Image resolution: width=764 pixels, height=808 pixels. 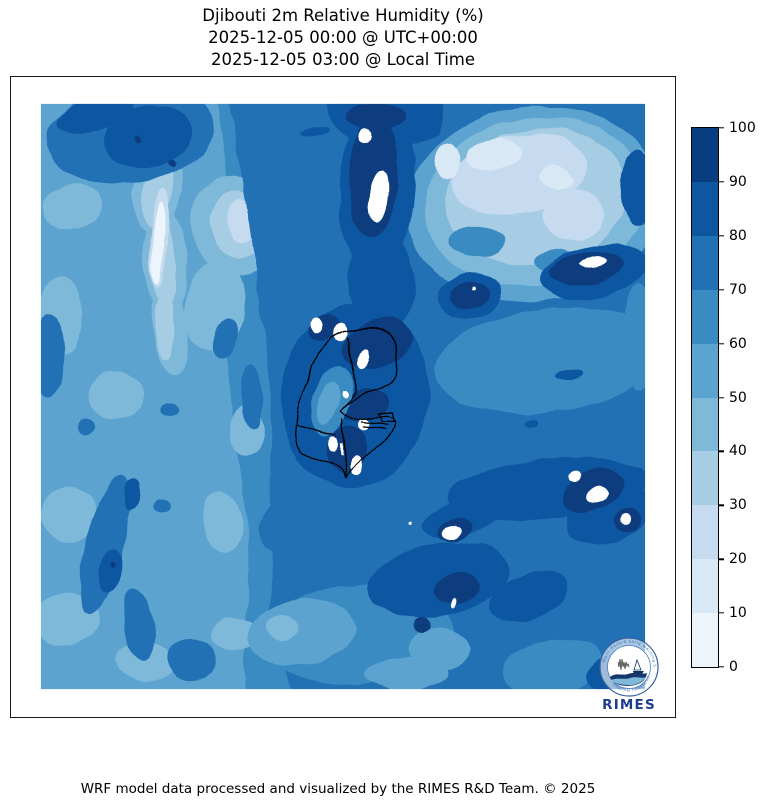 What do you see at coordinates (637, 664) in the screenshot?
I see `logo-sail-icon` at bounding box center [637, 664].